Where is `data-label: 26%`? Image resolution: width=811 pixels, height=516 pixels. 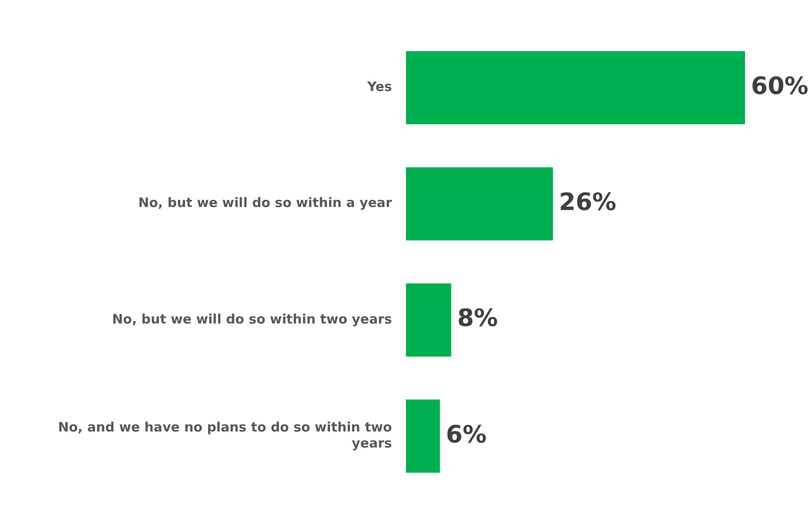 data-label: 26% is located at coordinates (587, 202).